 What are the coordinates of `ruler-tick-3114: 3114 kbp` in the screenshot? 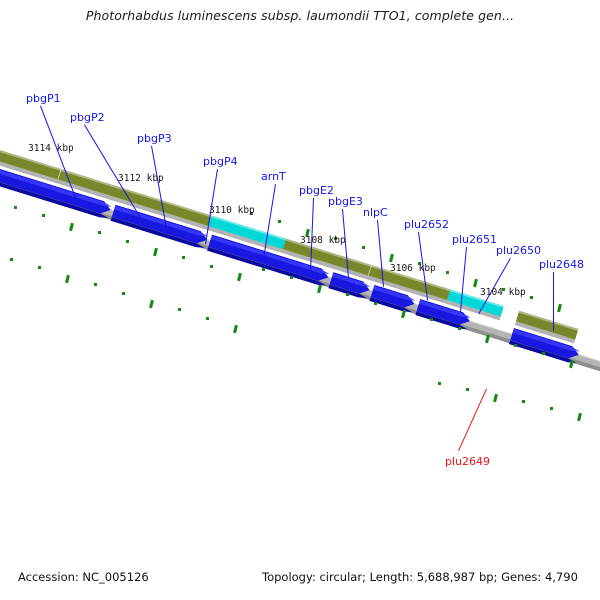 It's located at (51, 148).